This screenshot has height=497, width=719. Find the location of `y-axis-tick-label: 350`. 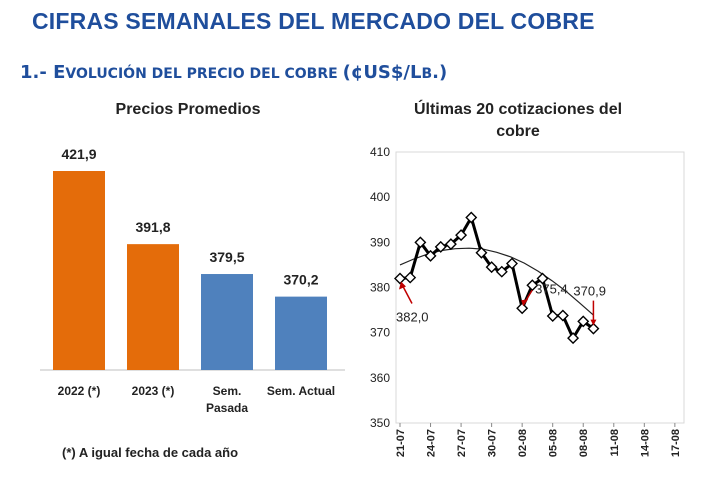

y-axis-tick-label: 350 is located at coordinates (380, 423).